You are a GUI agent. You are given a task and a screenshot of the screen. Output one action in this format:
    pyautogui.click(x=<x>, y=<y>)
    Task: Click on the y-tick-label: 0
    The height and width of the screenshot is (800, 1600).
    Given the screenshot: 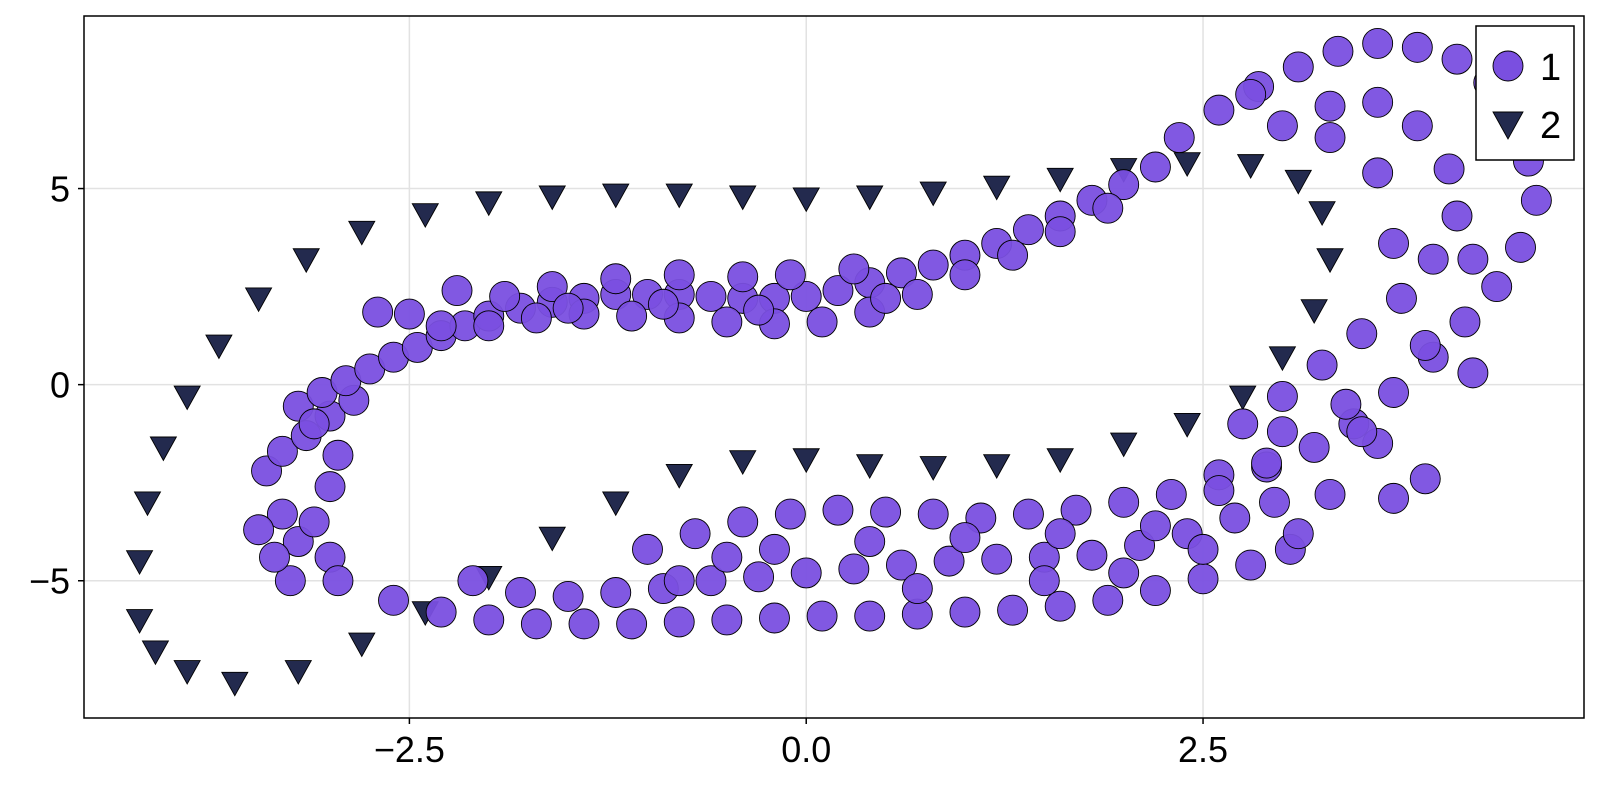 What is the action you would take?
    pyautogui.click(x=60, y=385)
    